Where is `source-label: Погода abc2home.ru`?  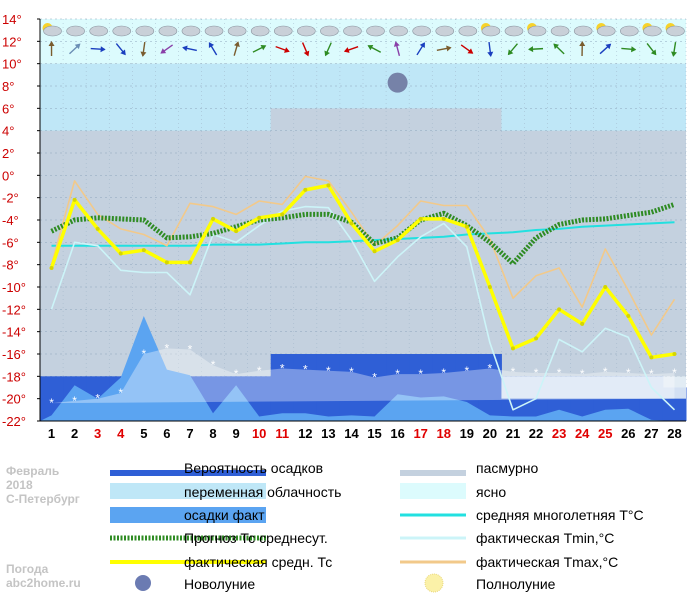
source-label: Погода abc2home.ru is located at coordinates (43, 576).